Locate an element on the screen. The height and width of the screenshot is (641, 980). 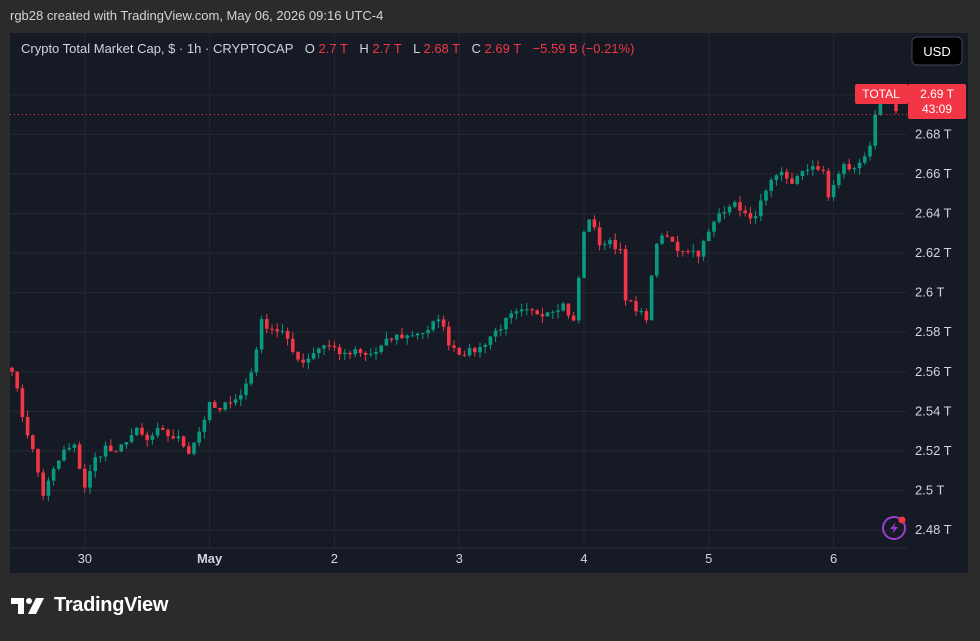
symbol-tag-label: TOTAL is located at coordinates (881, 94).